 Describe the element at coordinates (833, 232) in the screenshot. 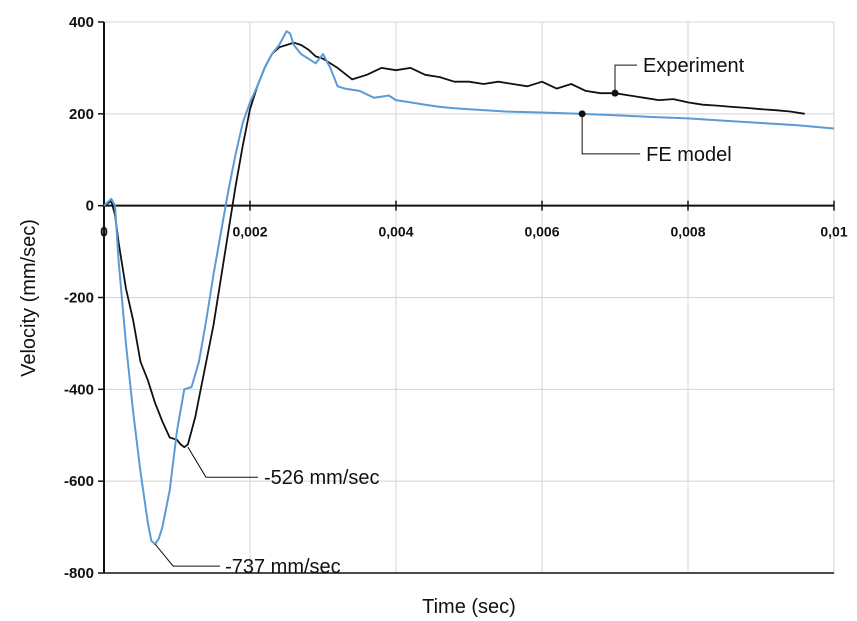

I see `x-tick-label: 0,01` at that location.